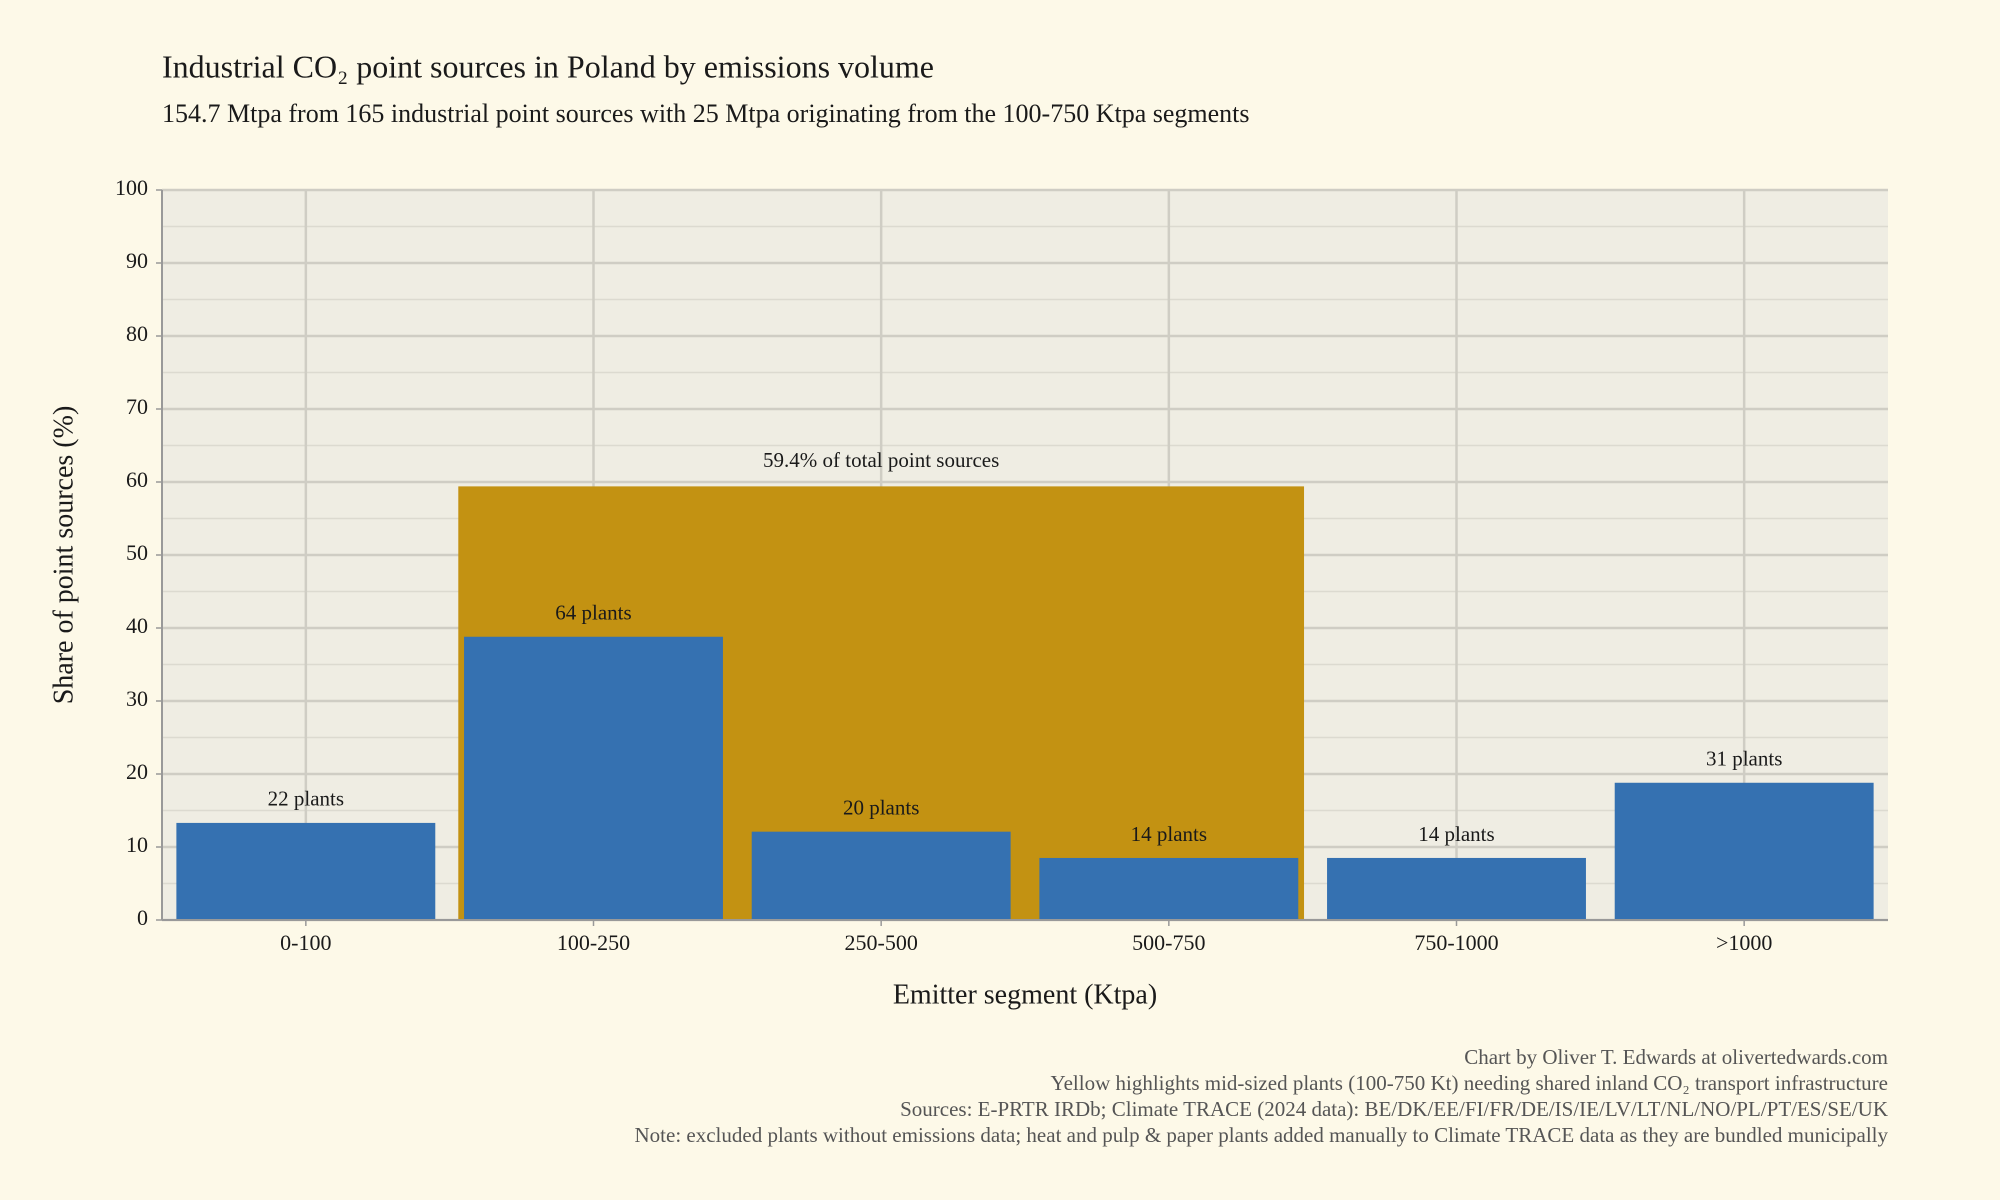 This screenshot has width=2000, height=1200. What do you see at coordinates (306, 799) in the screenshot?
I see `bar-label: 22 plants` at bounding box center [306, 799].